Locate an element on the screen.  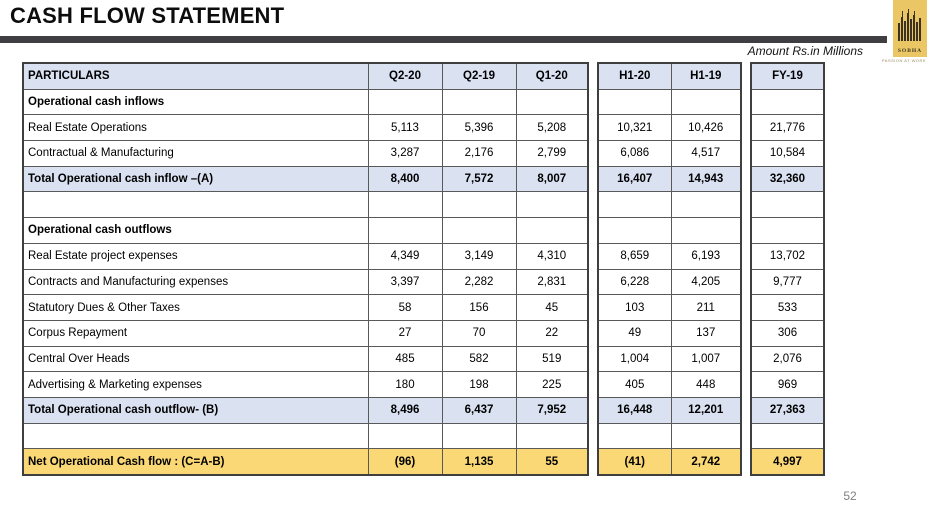
table-row: 21,776 is located at coordinates (787, 128).